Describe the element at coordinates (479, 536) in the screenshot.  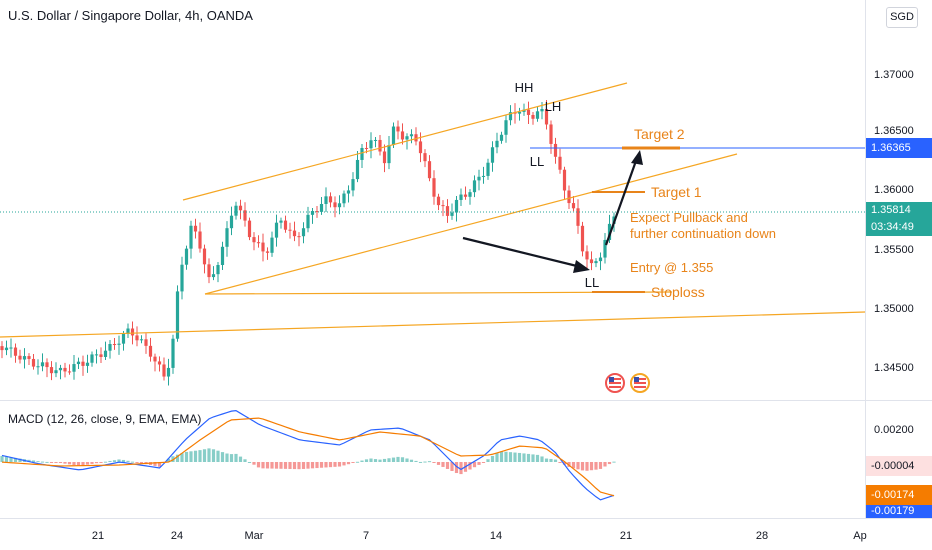
I see `time-axis: 21 24 Mar 7 14 21 28 Ap` at that location.